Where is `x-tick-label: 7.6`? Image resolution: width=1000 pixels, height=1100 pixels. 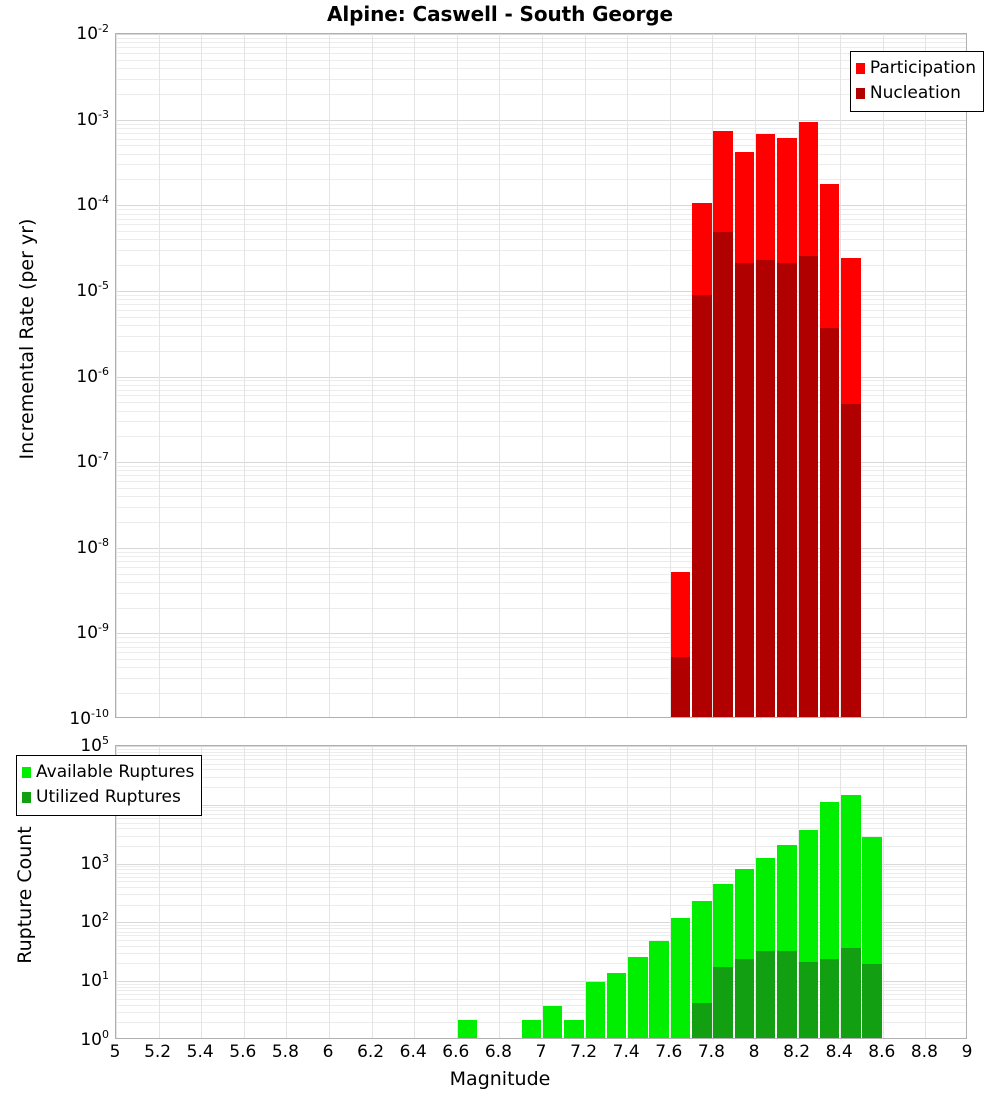 x-tick-label: 7.6 is located at coordinates (669, 1052).